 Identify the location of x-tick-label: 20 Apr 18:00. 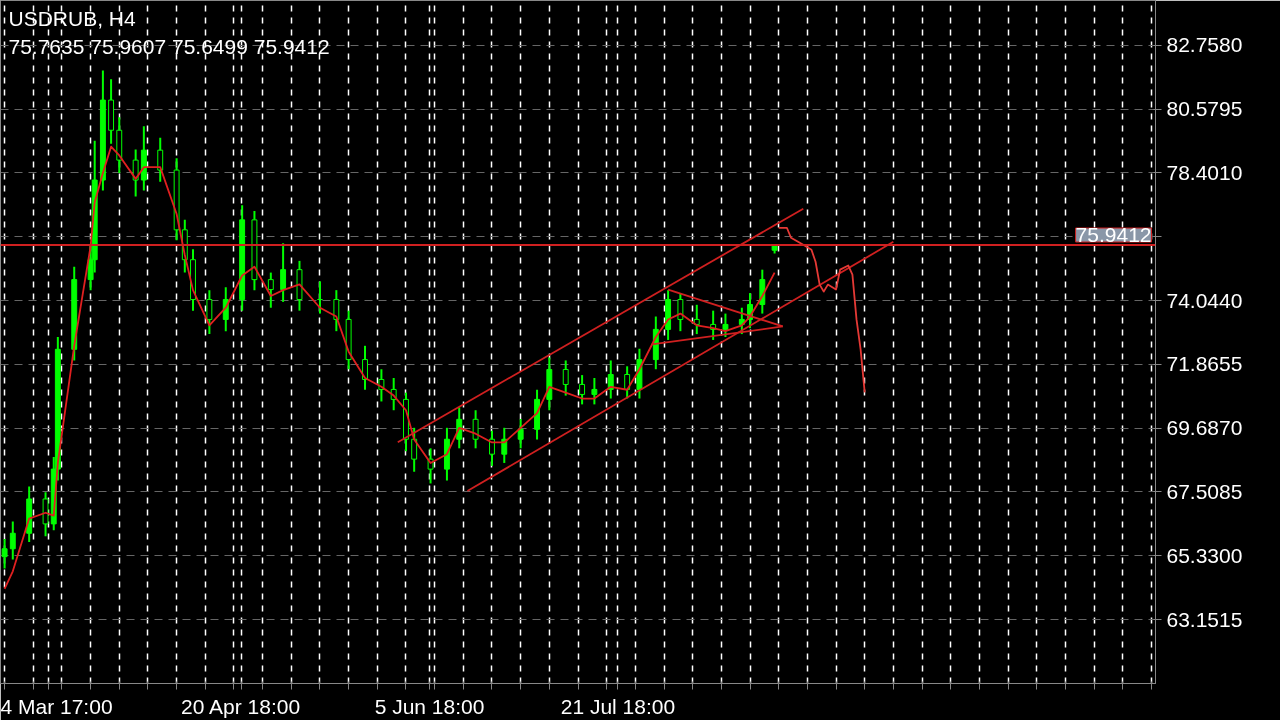
(241, 706).